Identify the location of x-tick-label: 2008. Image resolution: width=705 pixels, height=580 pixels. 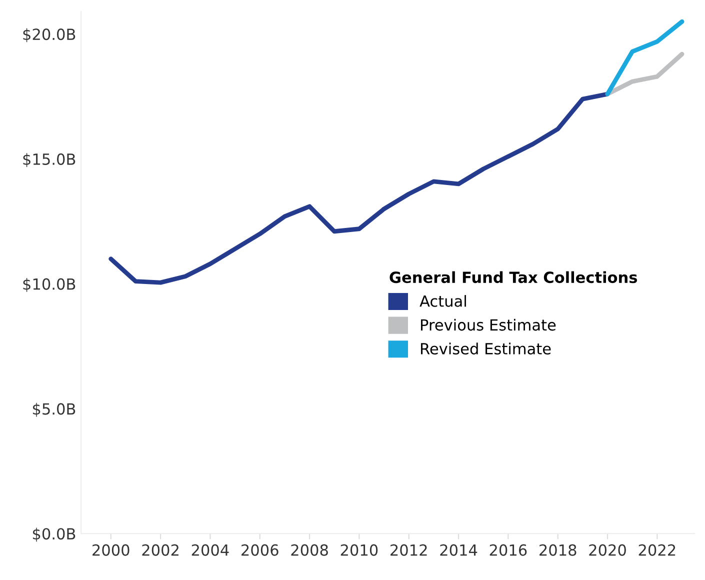
(309, 550).